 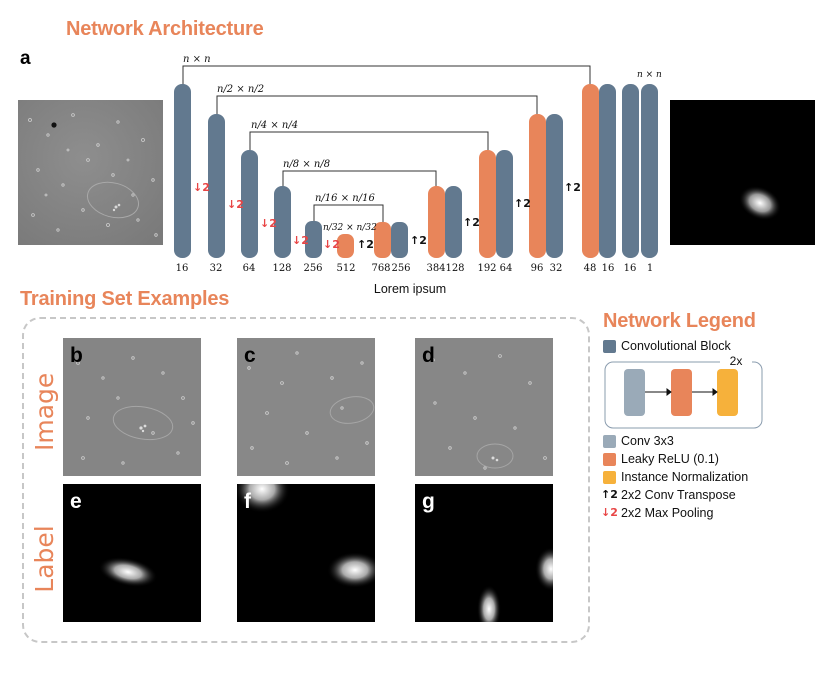 I want to click on maxpool-arrow-3: ↓2, so click(x=268, y=223).